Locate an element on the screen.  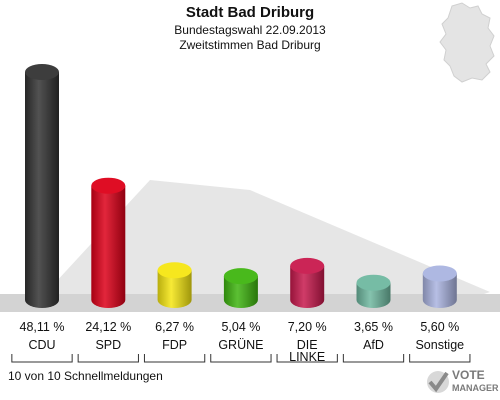
category-label: AfD is located at coordinates (373, 345).